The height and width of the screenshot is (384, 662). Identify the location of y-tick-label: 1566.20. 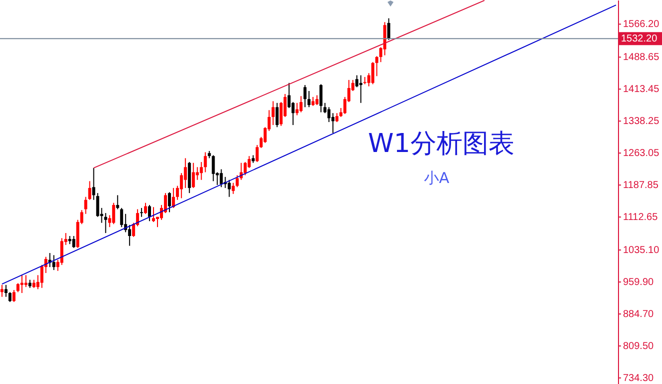
(641, 24).